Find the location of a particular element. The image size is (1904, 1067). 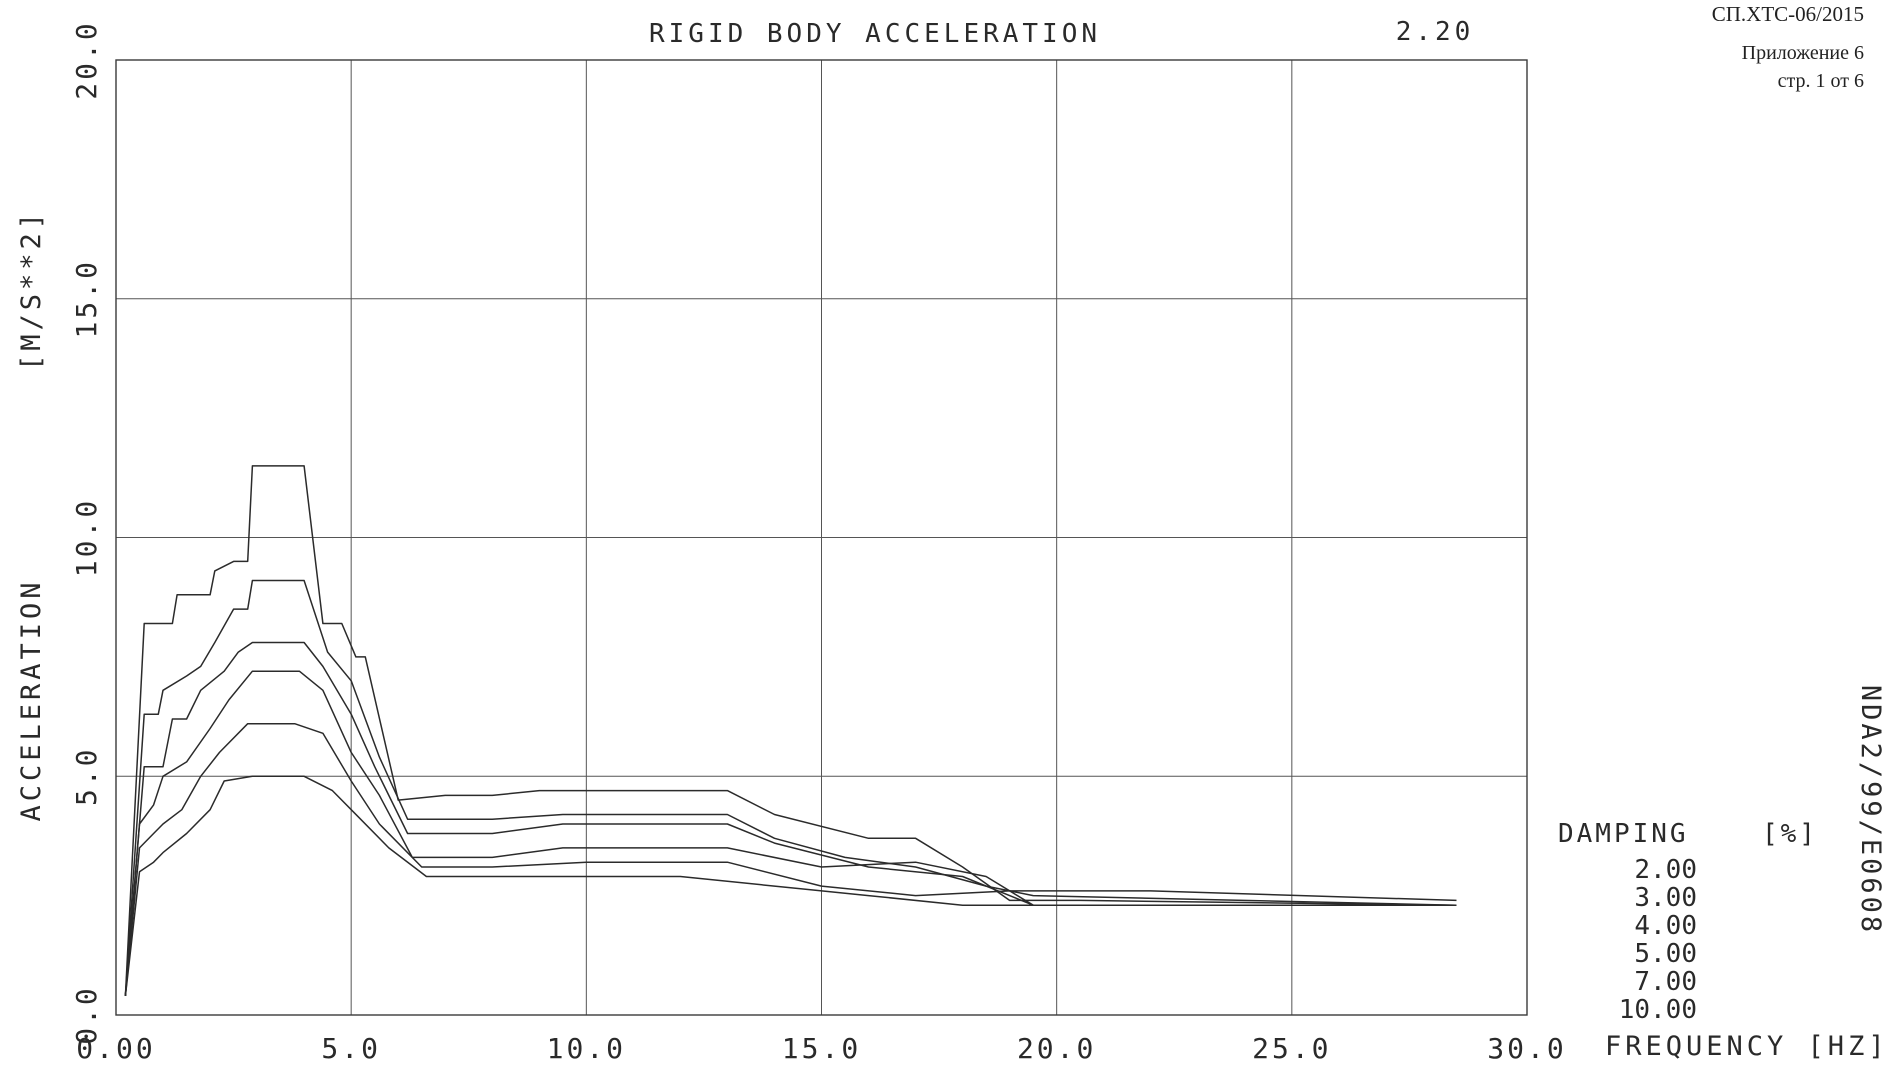

series-line is located at coordinates (790, 885).